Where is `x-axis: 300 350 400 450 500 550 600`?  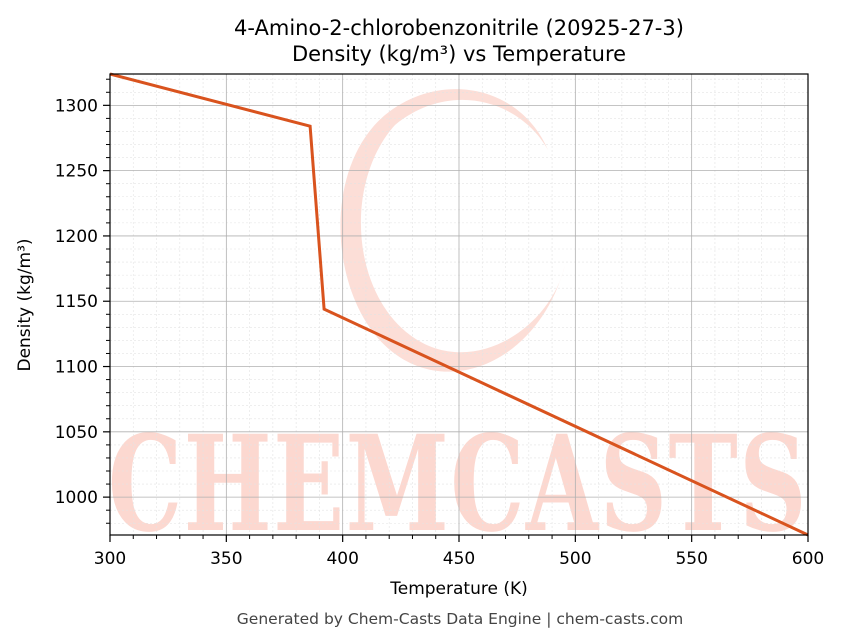 x-axis: 300 350 400 450 500 550 600 is located at coordinates (459, 552).